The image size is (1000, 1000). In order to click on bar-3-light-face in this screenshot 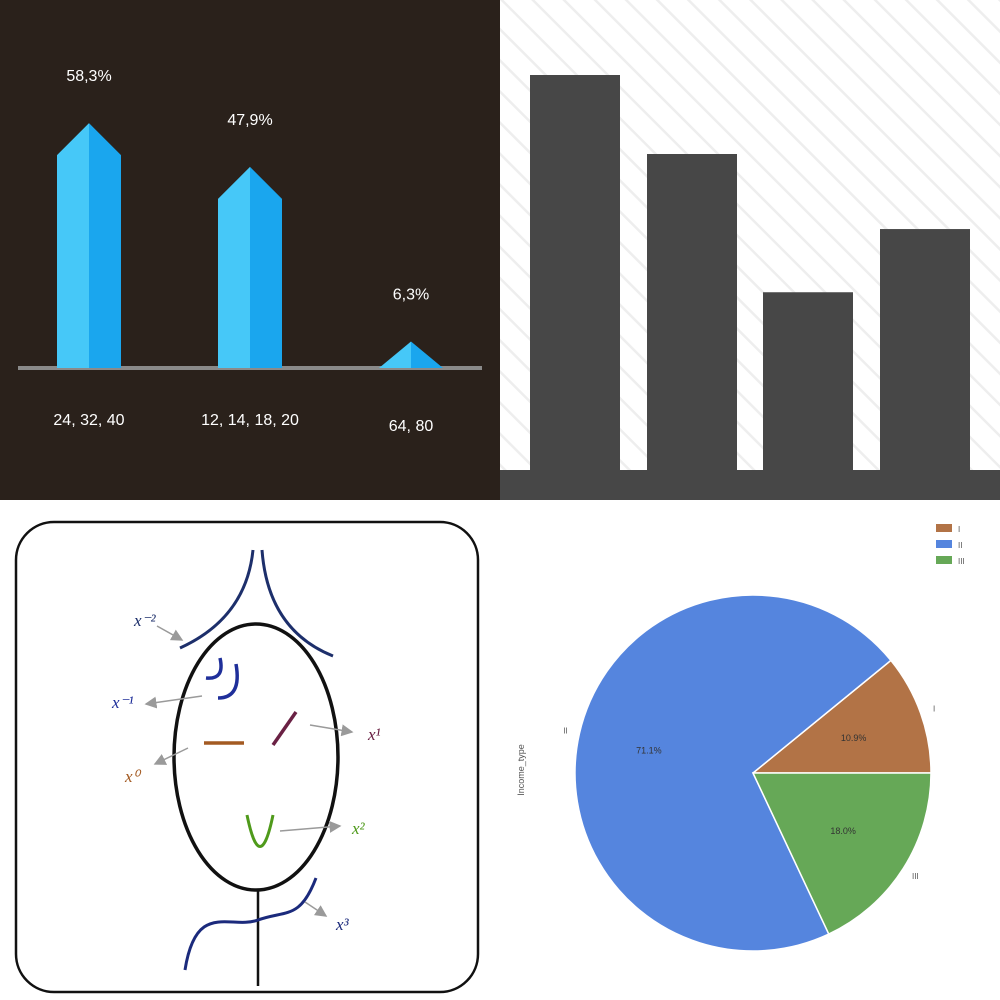, I will do `click(395, 354)`.